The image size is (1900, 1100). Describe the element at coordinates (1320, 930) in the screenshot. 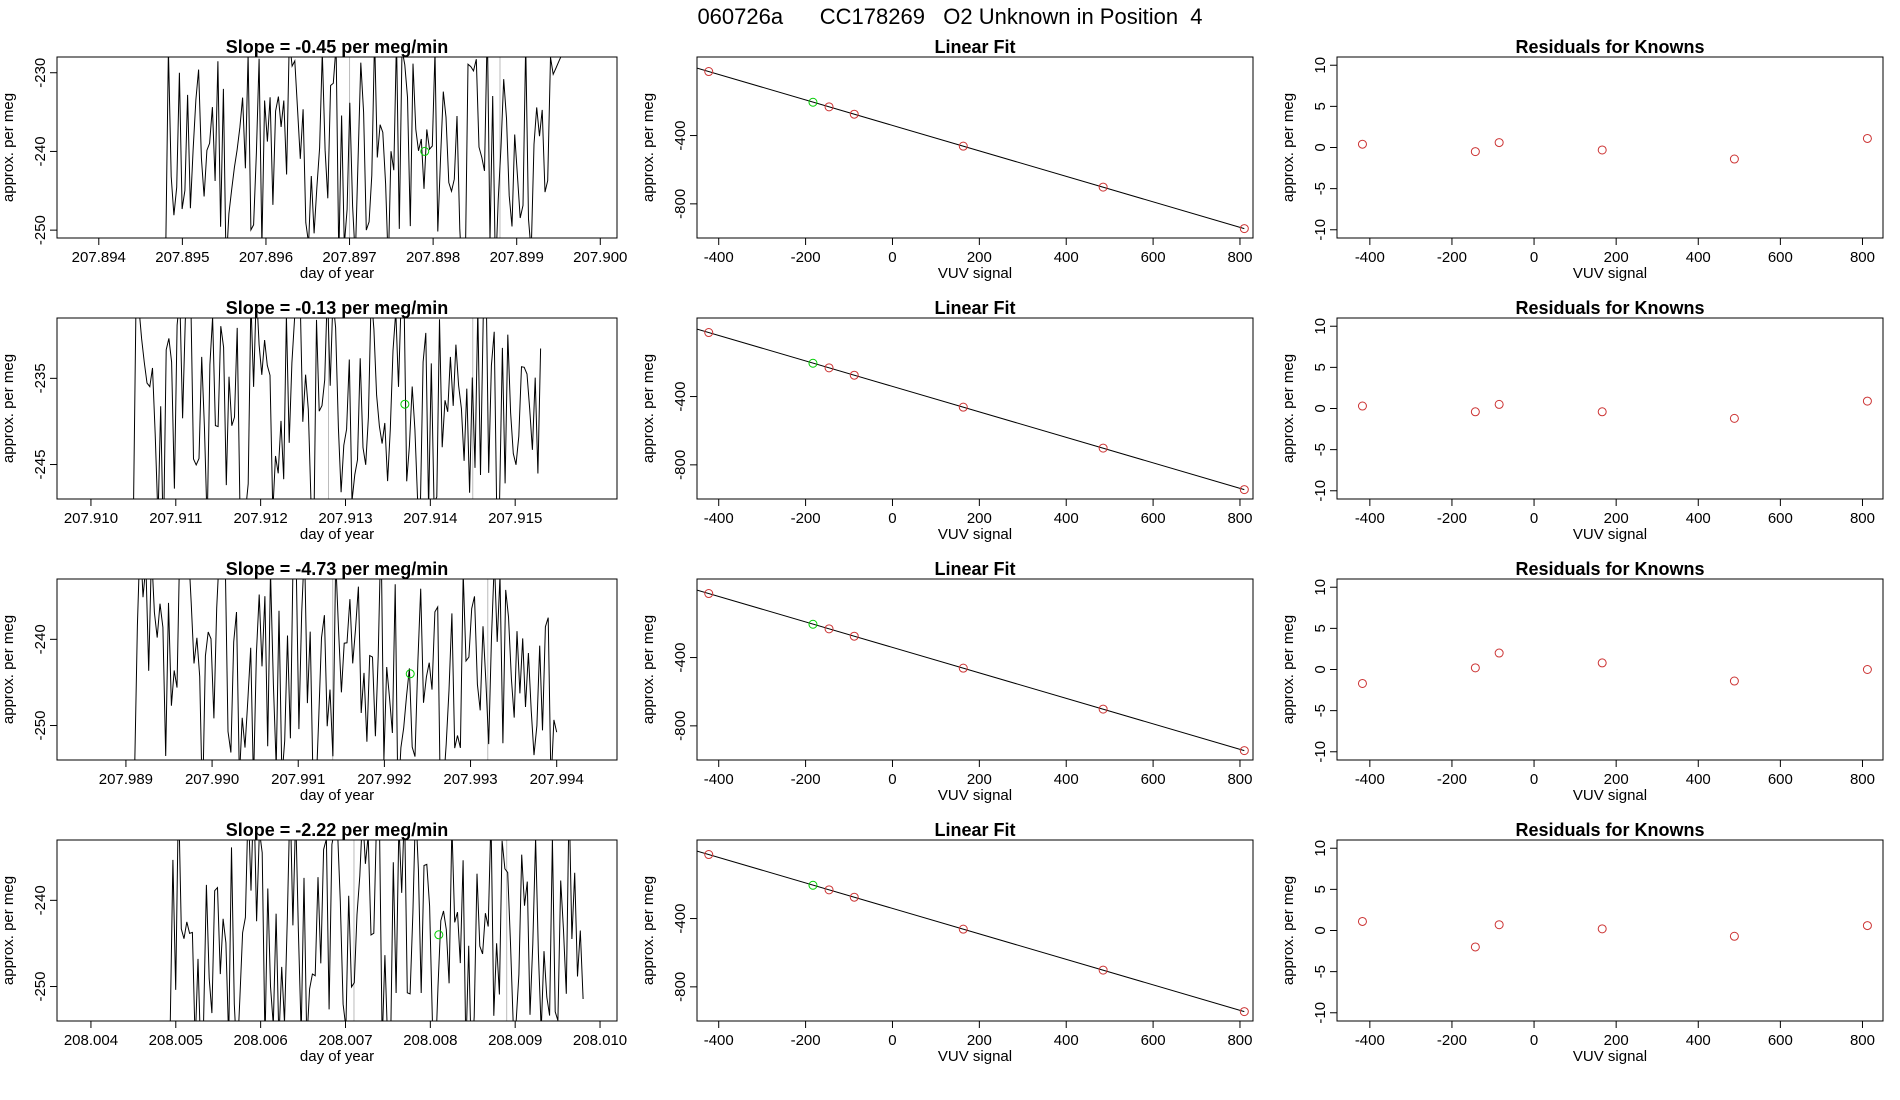

I see `y-tick-label: 0` at that location.